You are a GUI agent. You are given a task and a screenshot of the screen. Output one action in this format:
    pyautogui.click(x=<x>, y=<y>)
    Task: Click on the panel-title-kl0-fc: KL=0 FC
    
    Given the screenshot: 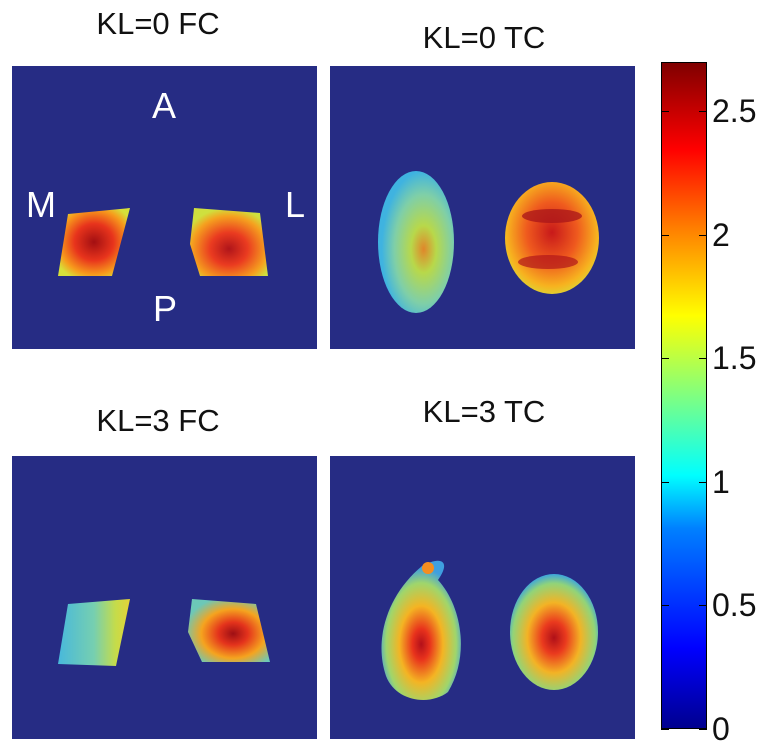 What is the action you would take?
    pyautogui.click(x=158, y=23)
    